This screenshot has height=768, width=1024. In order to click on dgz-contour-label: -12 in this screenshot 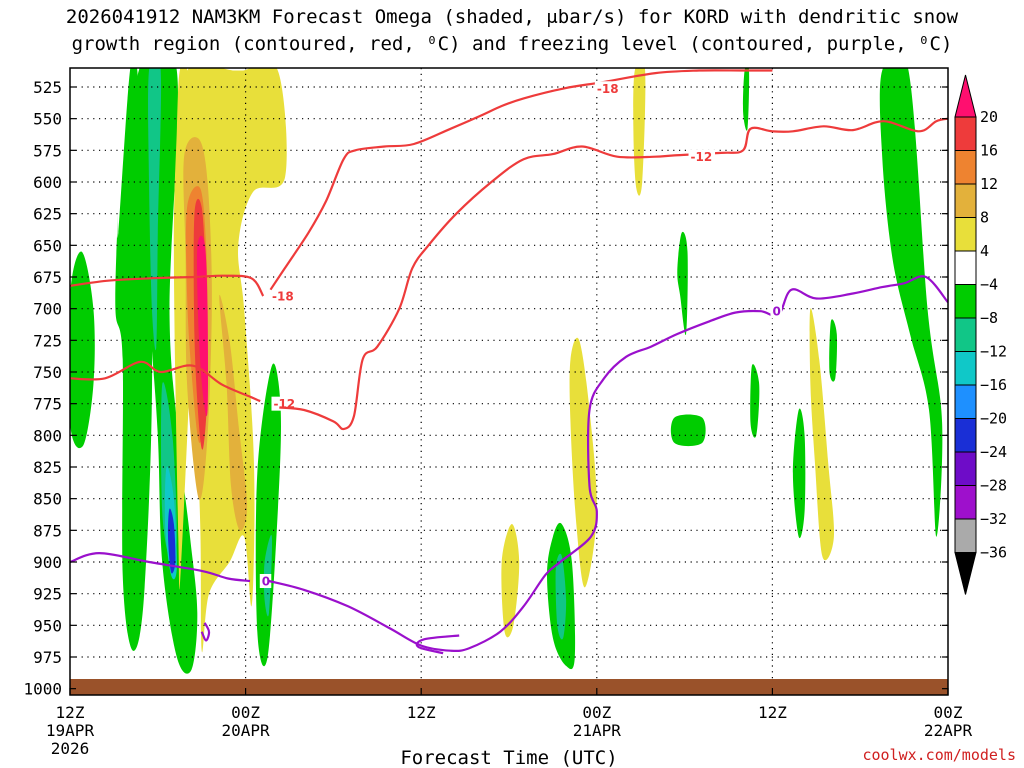, I will do `click(702, 157)`.